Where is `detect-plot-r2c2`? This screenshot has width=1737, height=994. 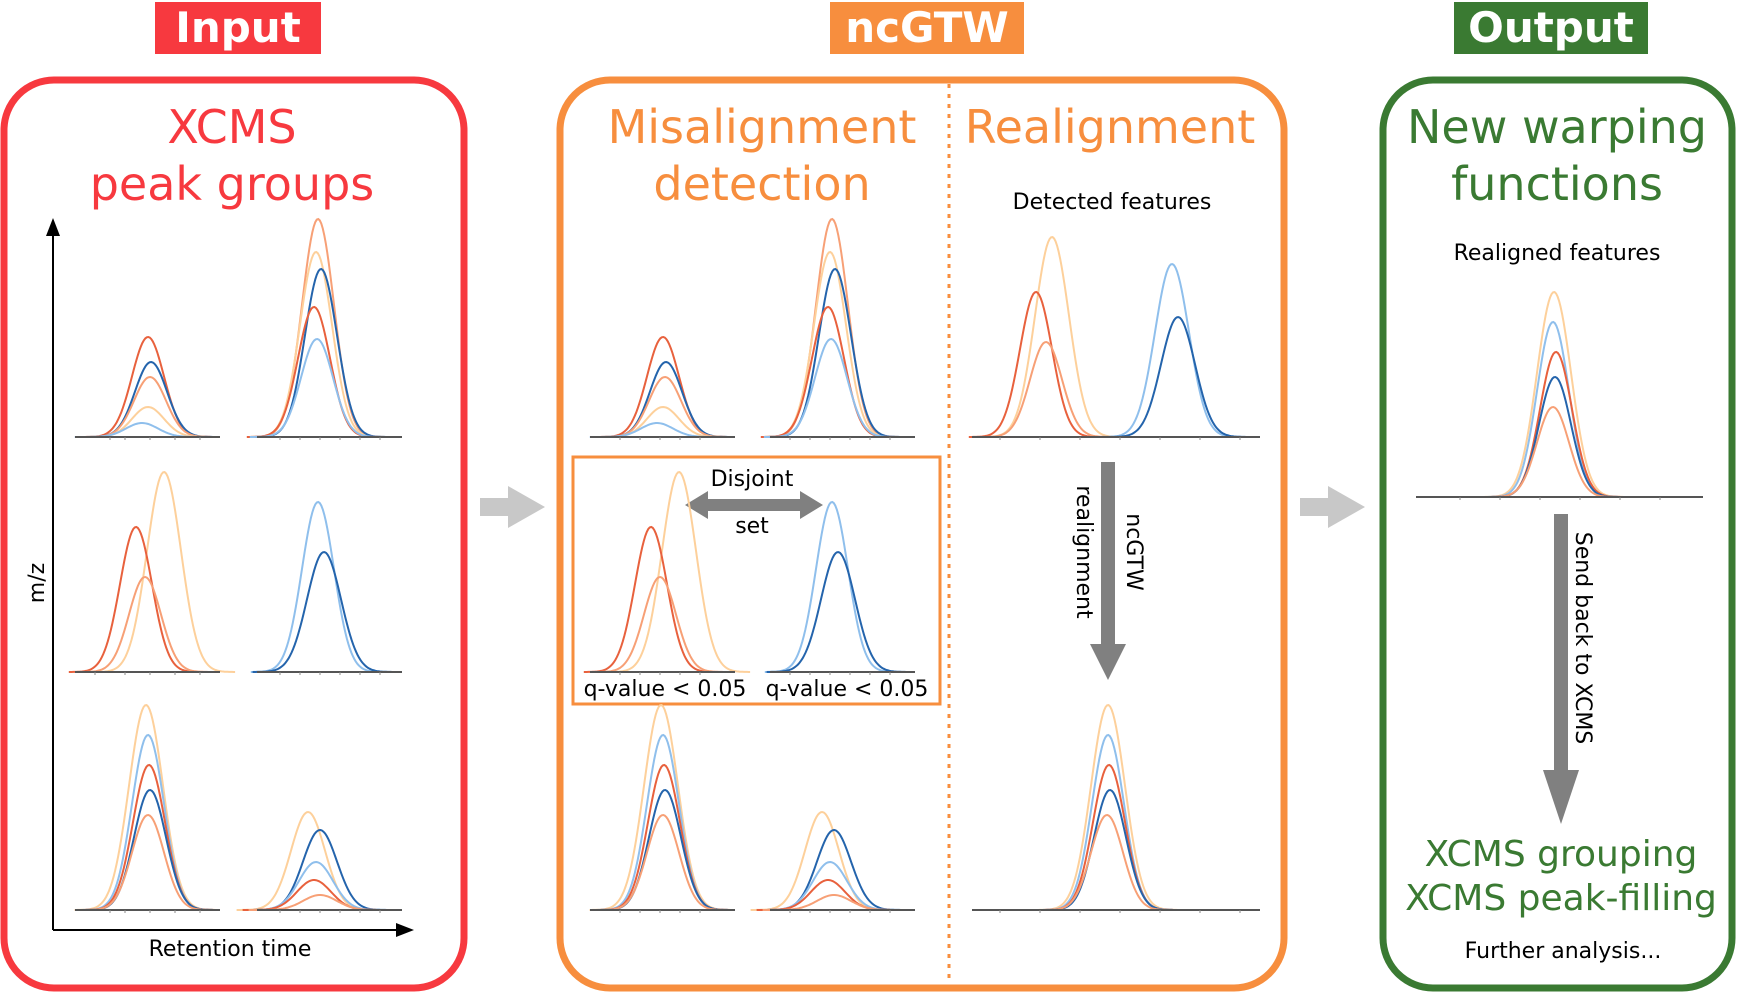
detect-plot-r2c2 is located at coordinates (839, 587).